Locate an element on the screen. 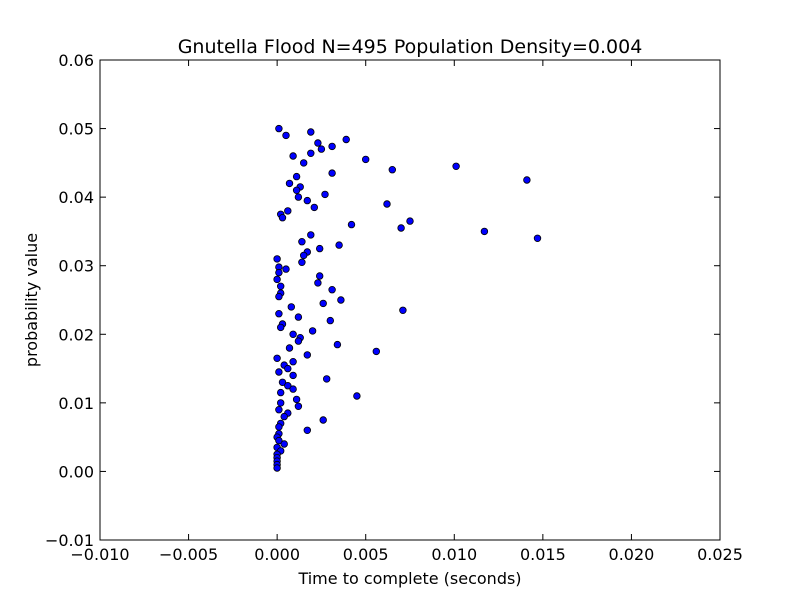 Image resolution: width=800 pixels, height=600 pixels. x-tick-label: −0.005 is located at coordinates (188, 554).